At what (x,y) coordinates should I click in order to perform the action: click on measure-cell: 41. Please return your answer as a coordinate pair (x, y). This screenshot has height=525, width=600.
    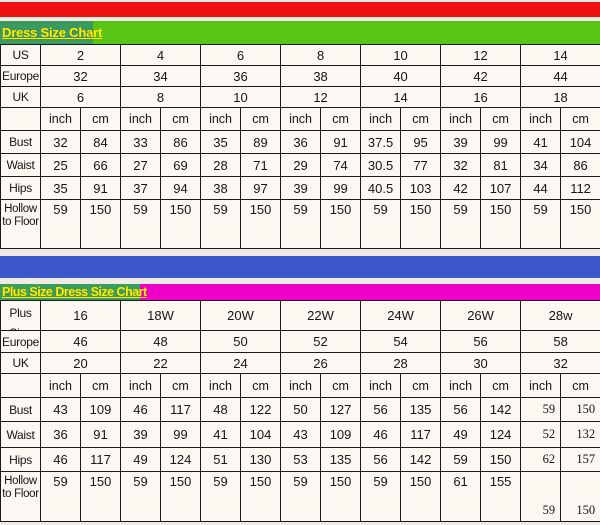
    Looking at the image, I should click on (541, 142).